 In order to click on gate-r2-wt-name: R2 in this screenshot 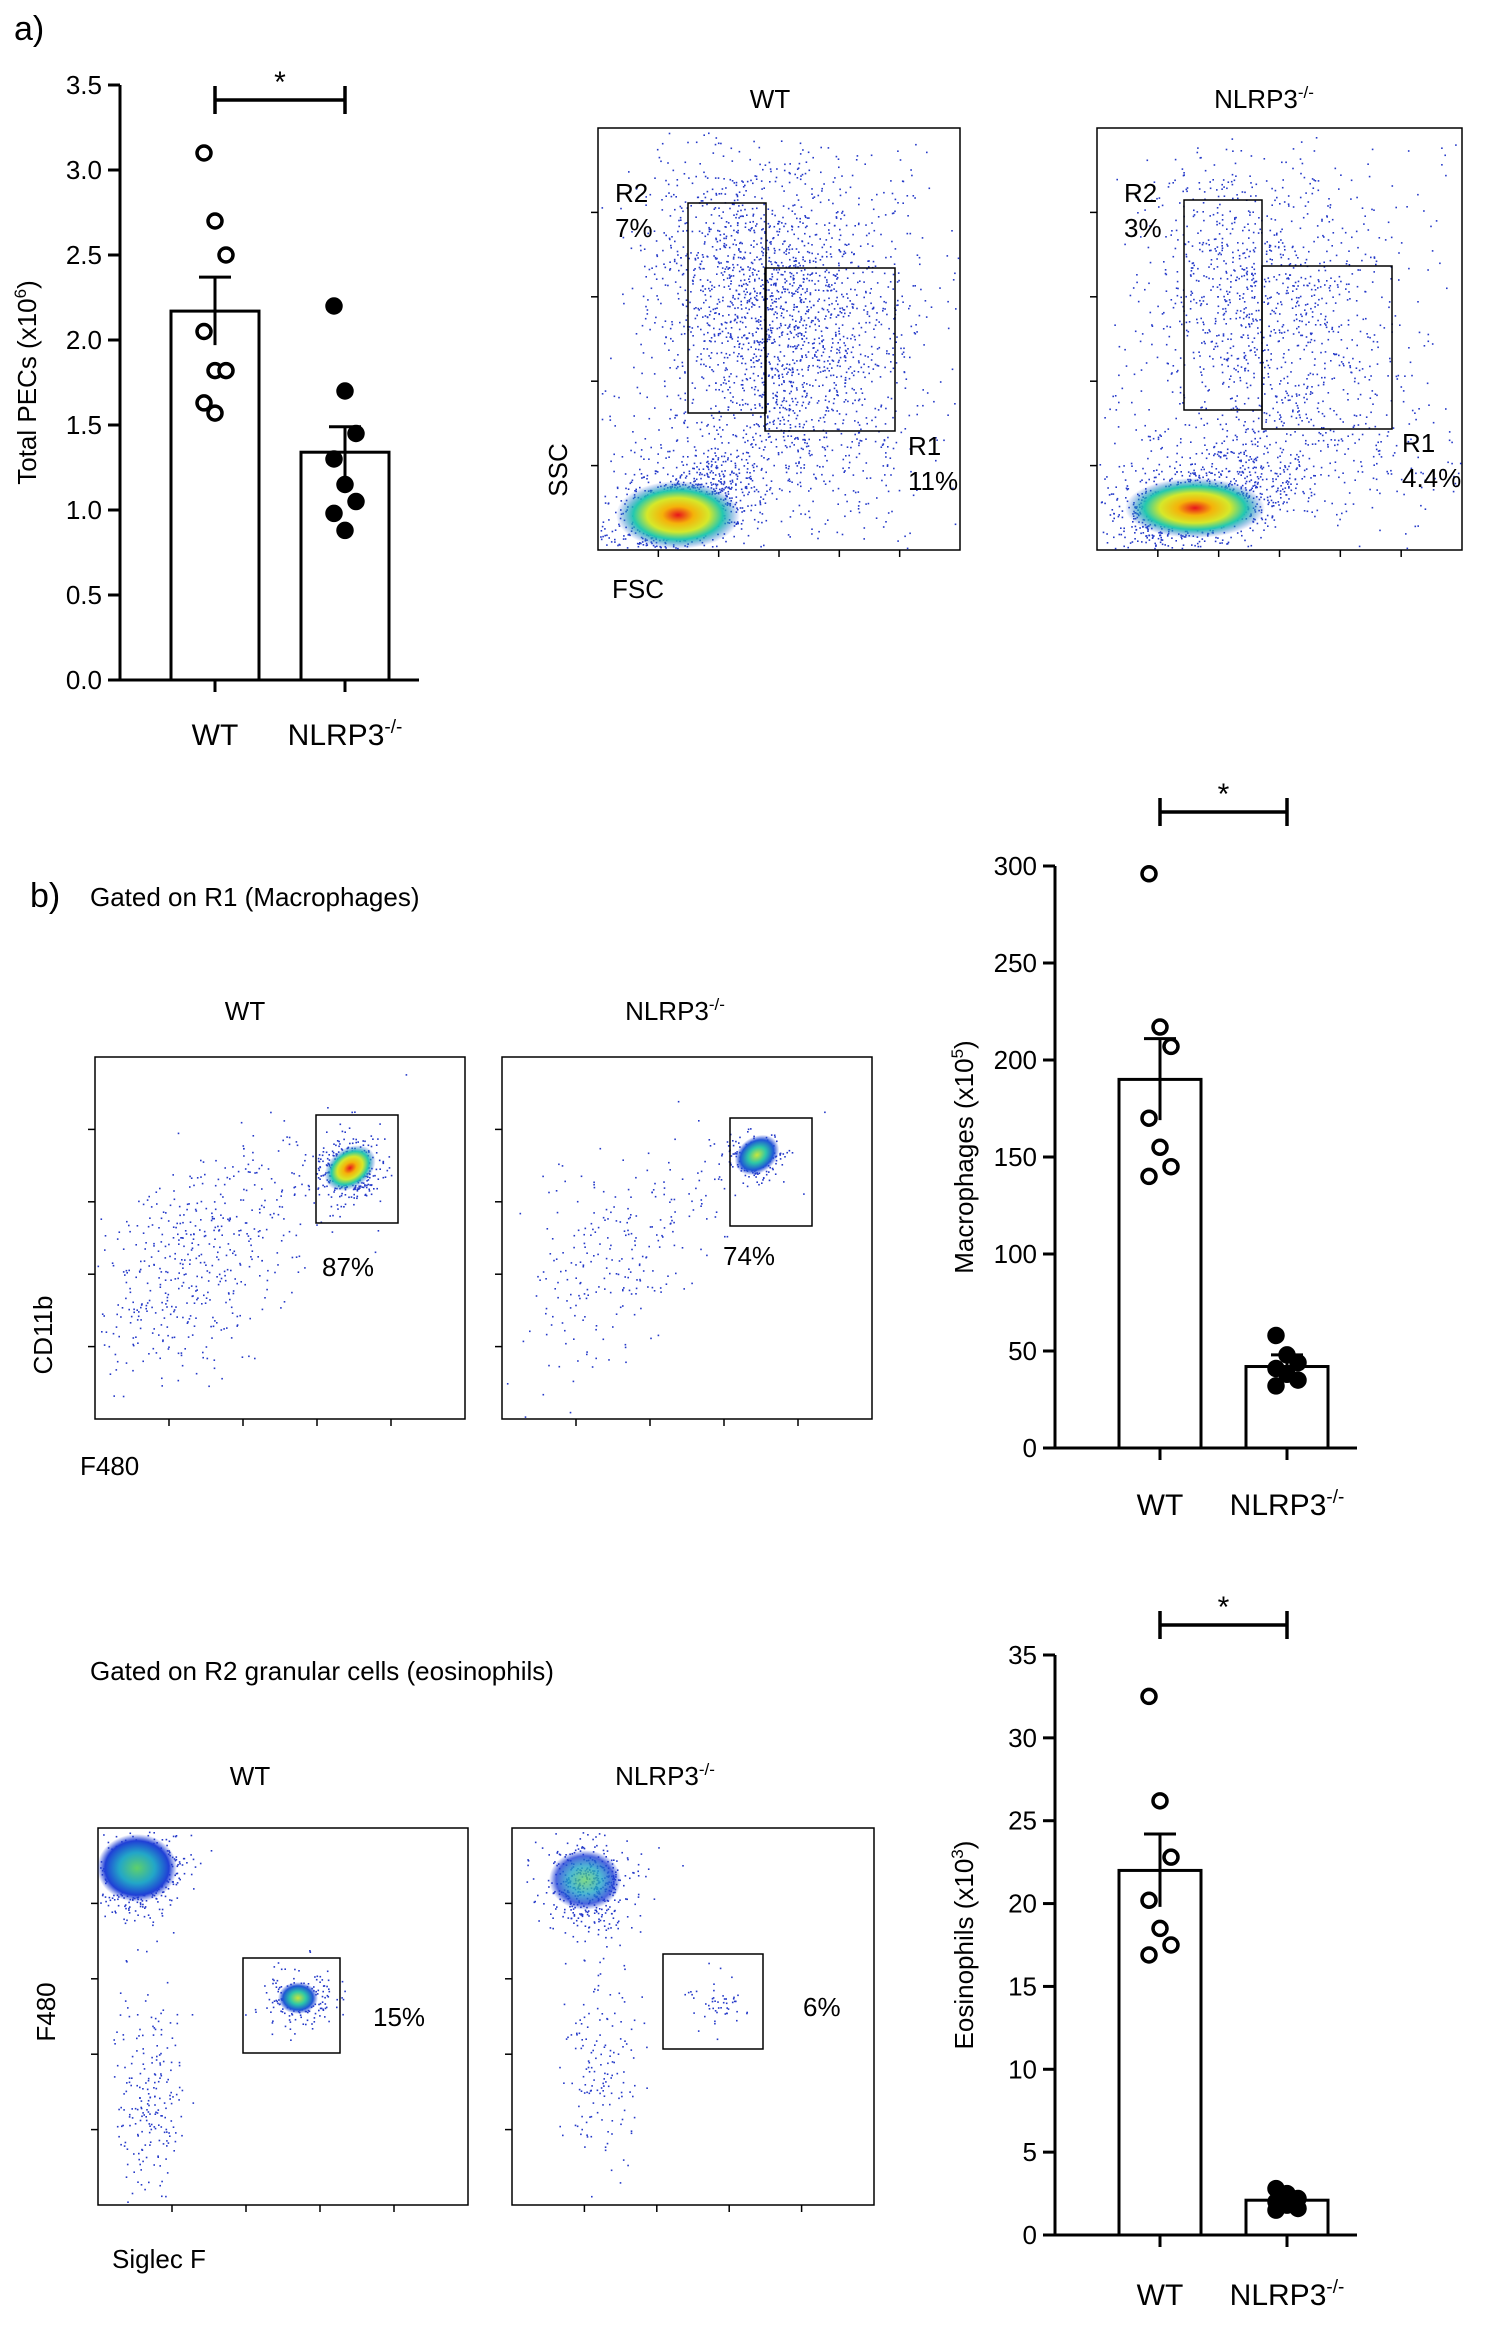, I will do `click(631, 193)`.